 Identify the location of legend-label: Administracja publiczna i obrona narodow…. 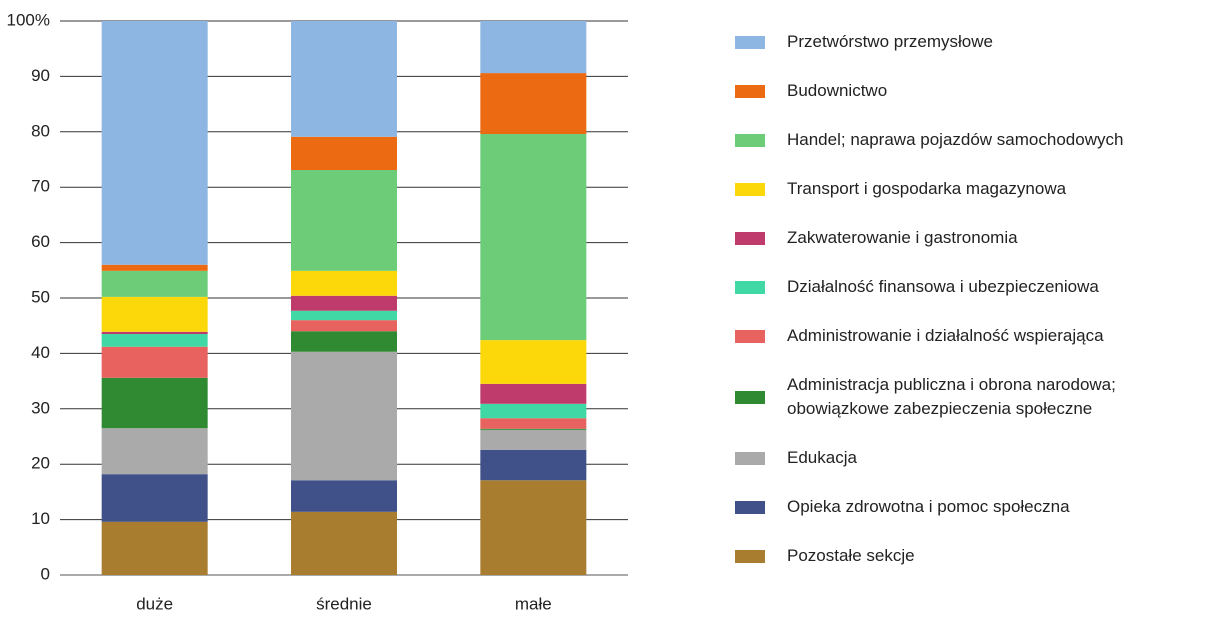
(951, 396).